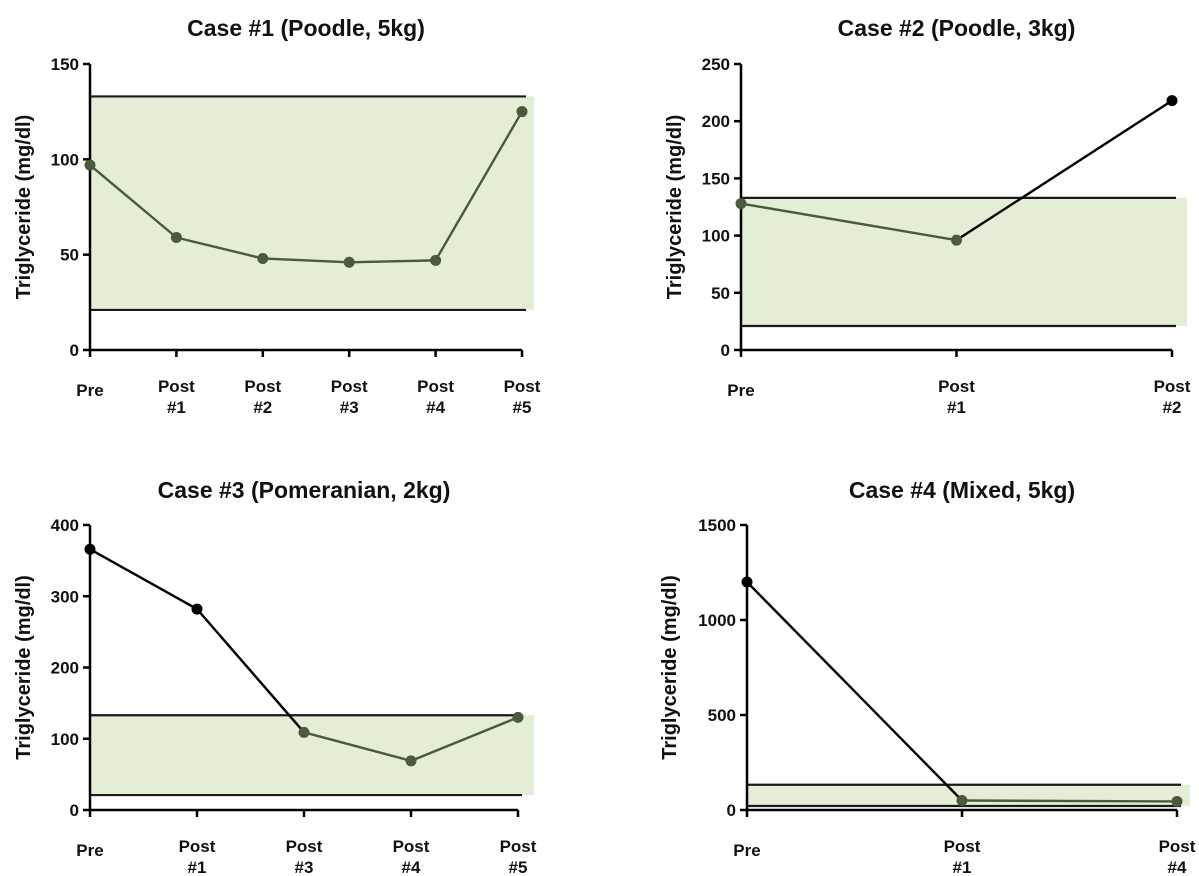 Image resolution: width=1199 pixels, height=876 pixels. What do you see at coordinates (306, 28) in the screenshot?
I see `chart-title: Case #1 (Poodle, 5kg)` at bounding box center [306, 28].